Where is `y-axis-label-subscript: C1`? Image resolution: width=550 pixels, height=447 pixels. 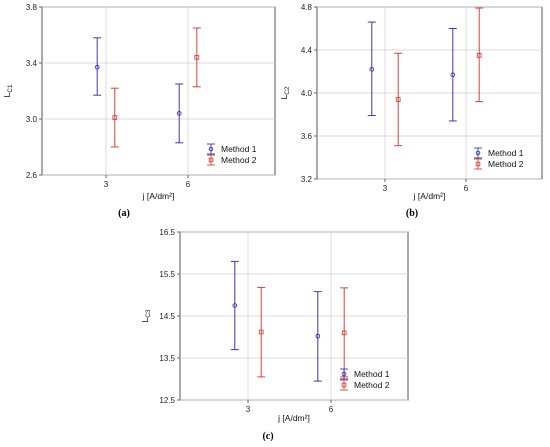 y-axis-label-subscript: C1 is located at coordinates (10, 88).